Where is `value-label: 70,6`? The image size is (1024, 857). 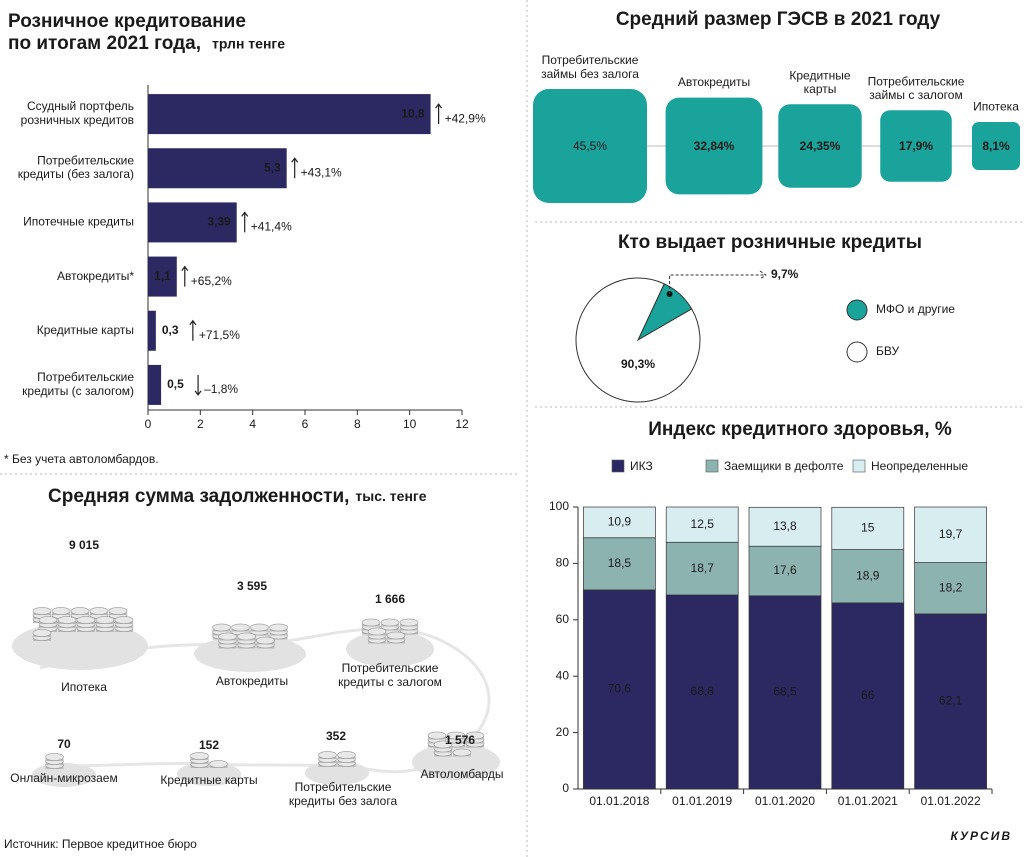 value-label: 70,6 is located at coordinates (620, 689).